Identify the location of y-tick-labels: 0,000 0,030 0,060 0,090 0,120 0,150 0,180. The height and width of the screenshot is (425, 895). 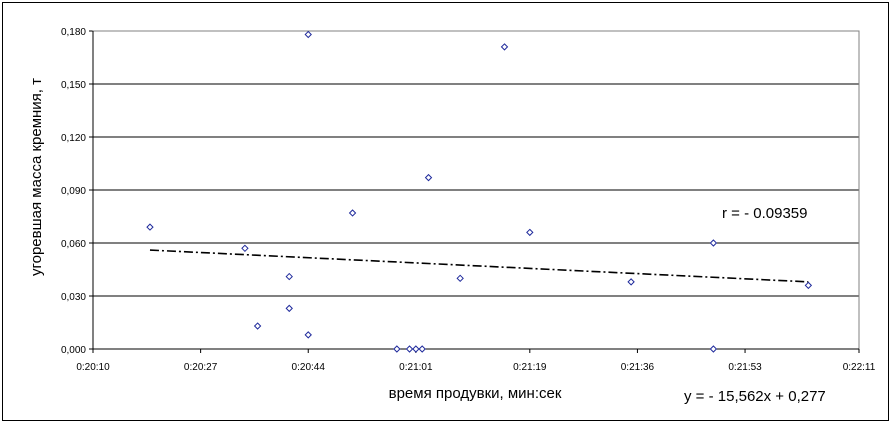
(73, 191).